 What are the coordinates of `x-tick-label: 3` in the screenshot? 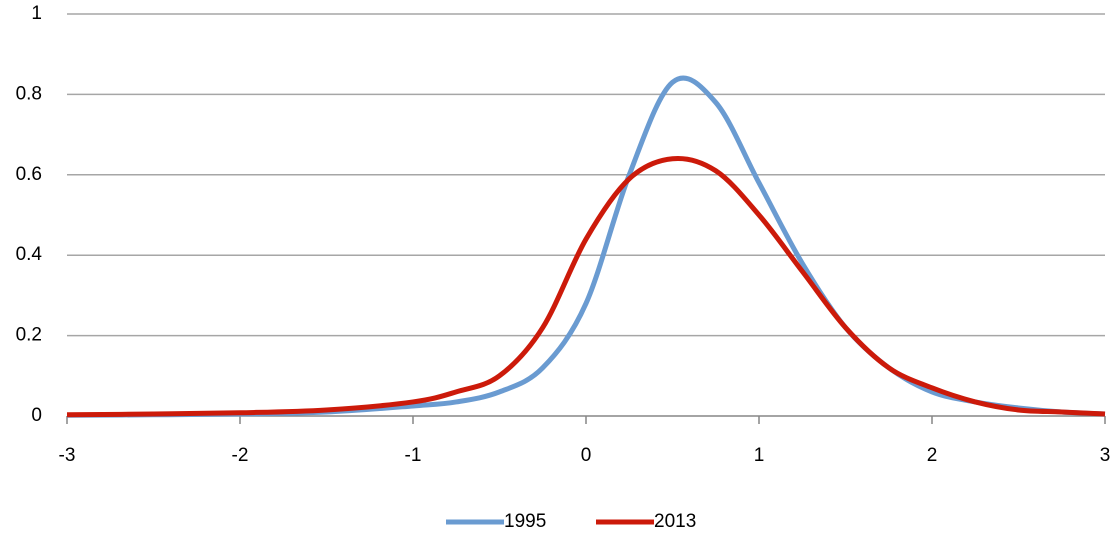 It's located at (1105, 455).